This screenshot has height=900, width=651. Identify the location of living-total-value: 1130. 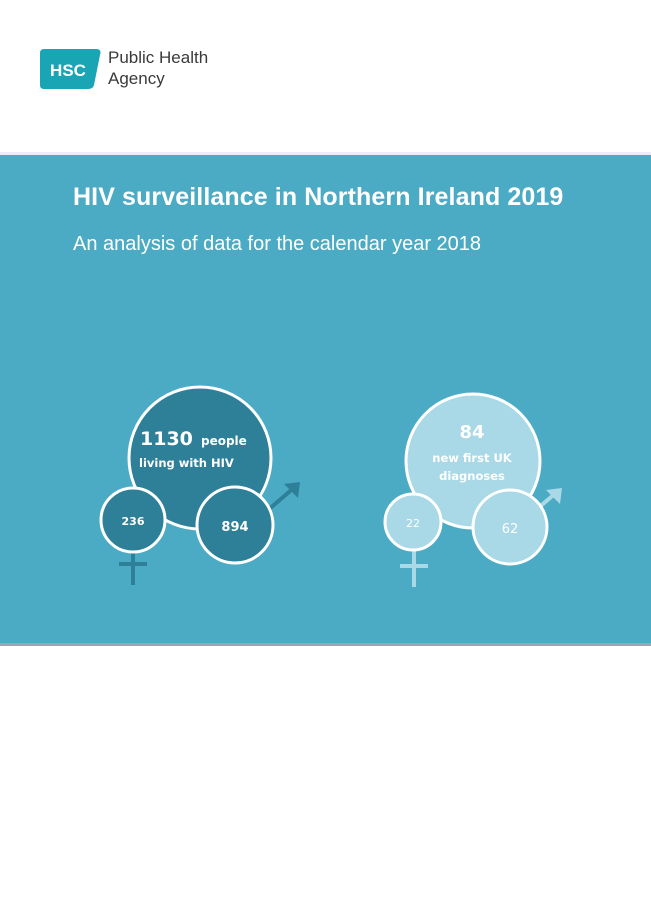
(166, 439).